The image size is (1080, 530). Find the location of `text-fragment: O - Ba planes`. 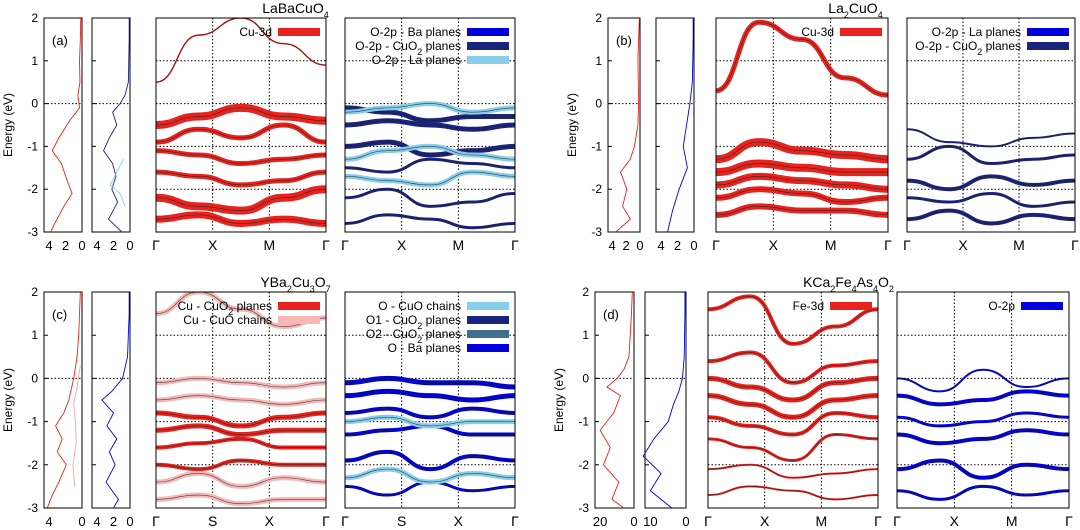

text-fragment: O - Ba planes is located at coordinates (424, 348).